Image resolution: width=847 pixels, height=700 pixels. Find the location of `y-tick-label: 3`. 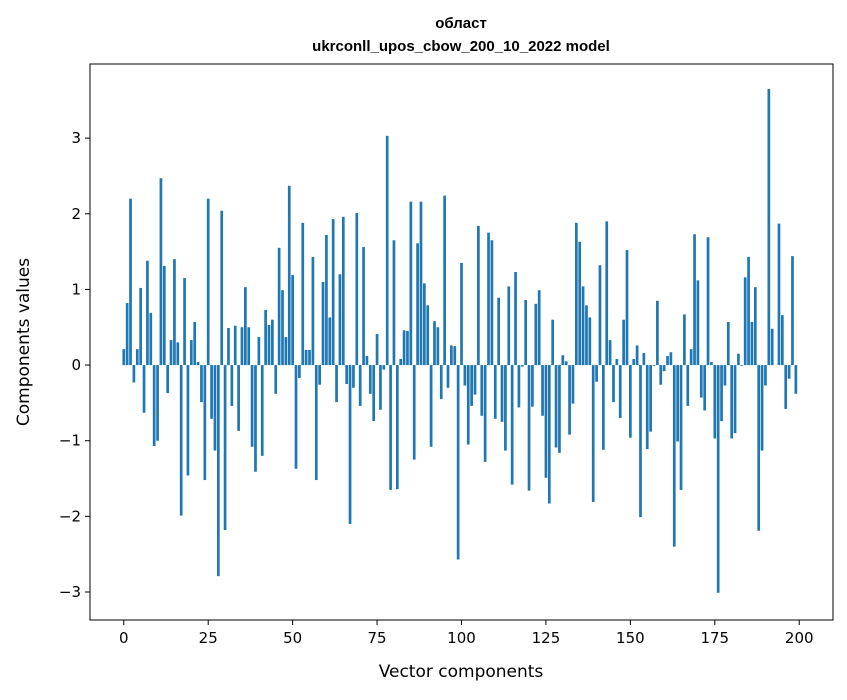

y-tick-label: 3 is located at coordinates (76, 138).